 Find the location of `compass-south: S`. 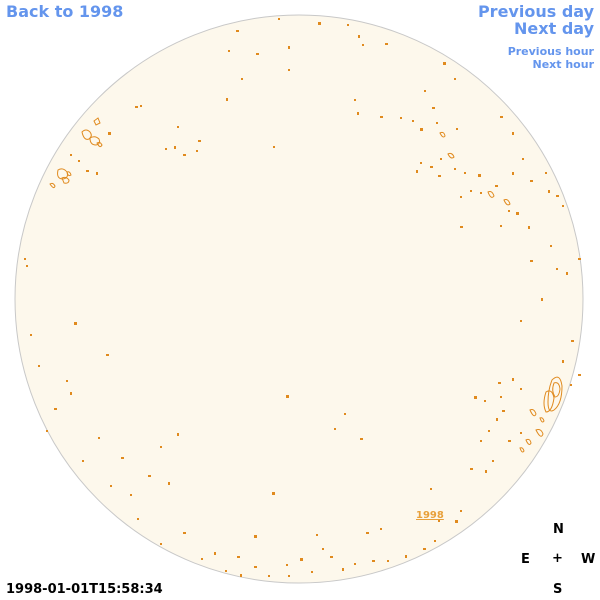

compass-south: S is located at coordinates (558, 589).